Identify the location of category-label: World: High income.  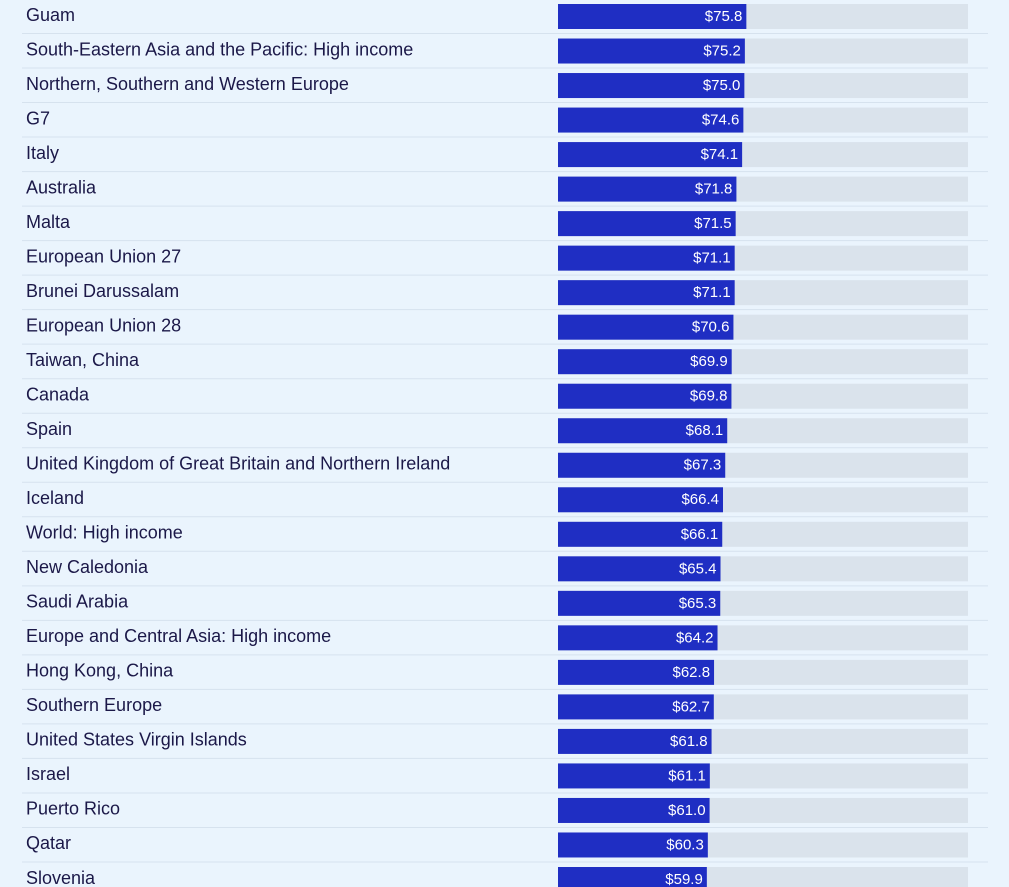
(104, 533).